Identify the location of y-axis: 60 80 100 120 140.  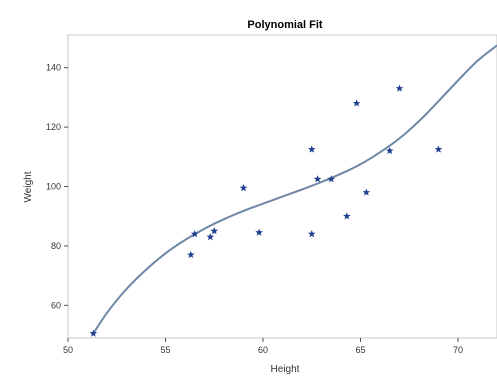
(57, 186).